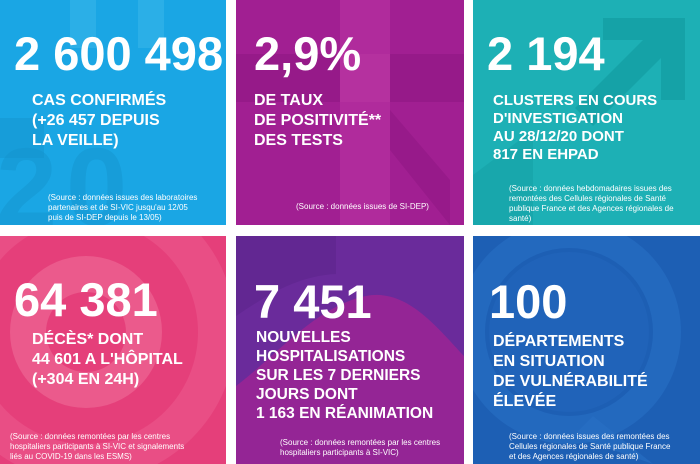 The image size is (700, 464). What do you see at coordinates (28, 175) in the screenshot?
I see `svg-text: 2` at bounding box center [28, 175].